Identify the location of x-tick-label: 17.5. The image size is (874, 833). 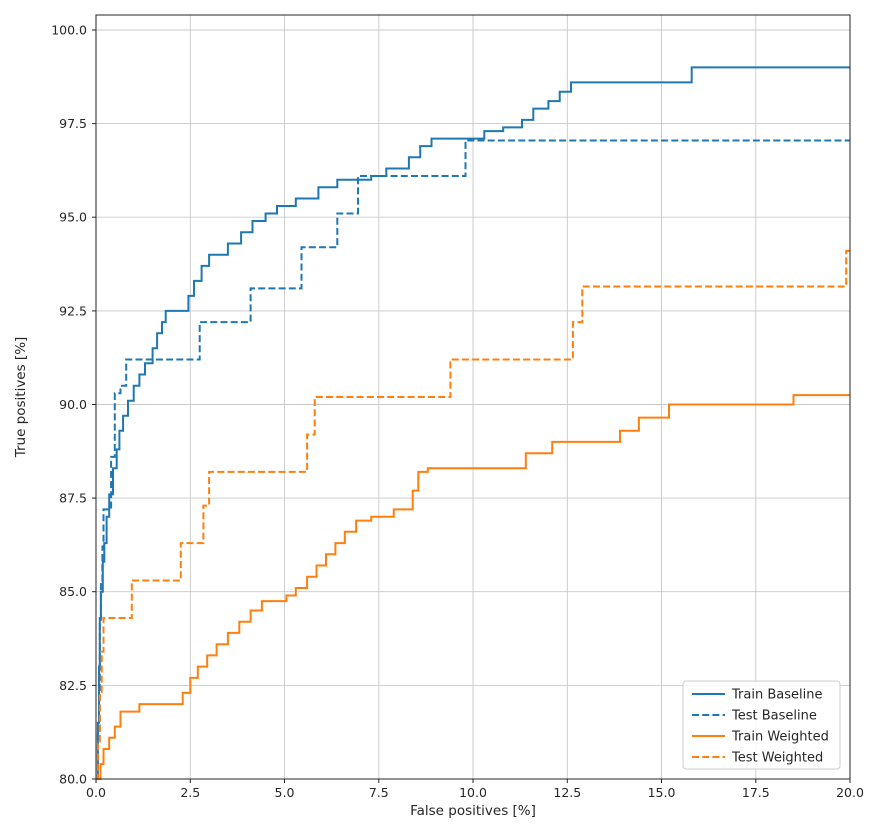
(756, 792).